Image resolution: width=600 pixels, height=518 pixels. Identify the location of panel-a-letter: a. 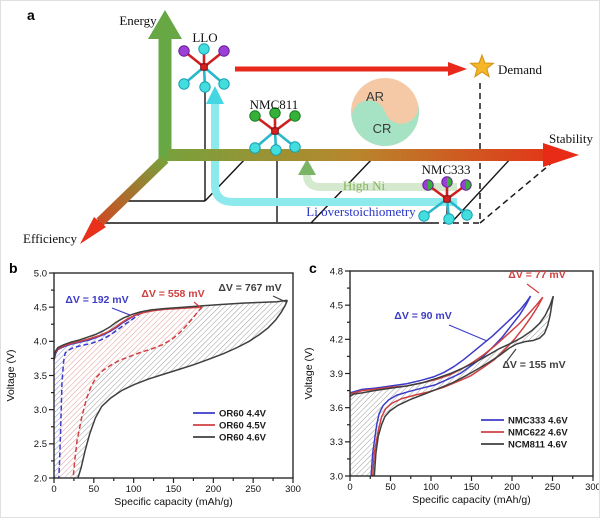
(31, 15).